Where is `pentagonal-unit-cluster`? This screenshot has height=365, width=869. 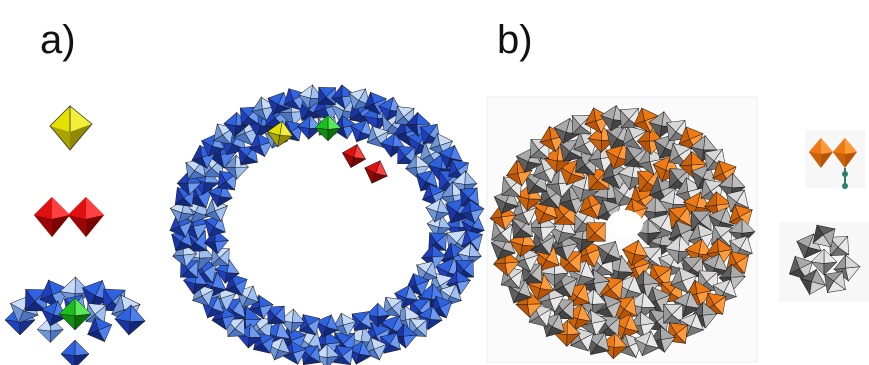 pentagonal-unit-cluster is located at coordinates (75, 320).